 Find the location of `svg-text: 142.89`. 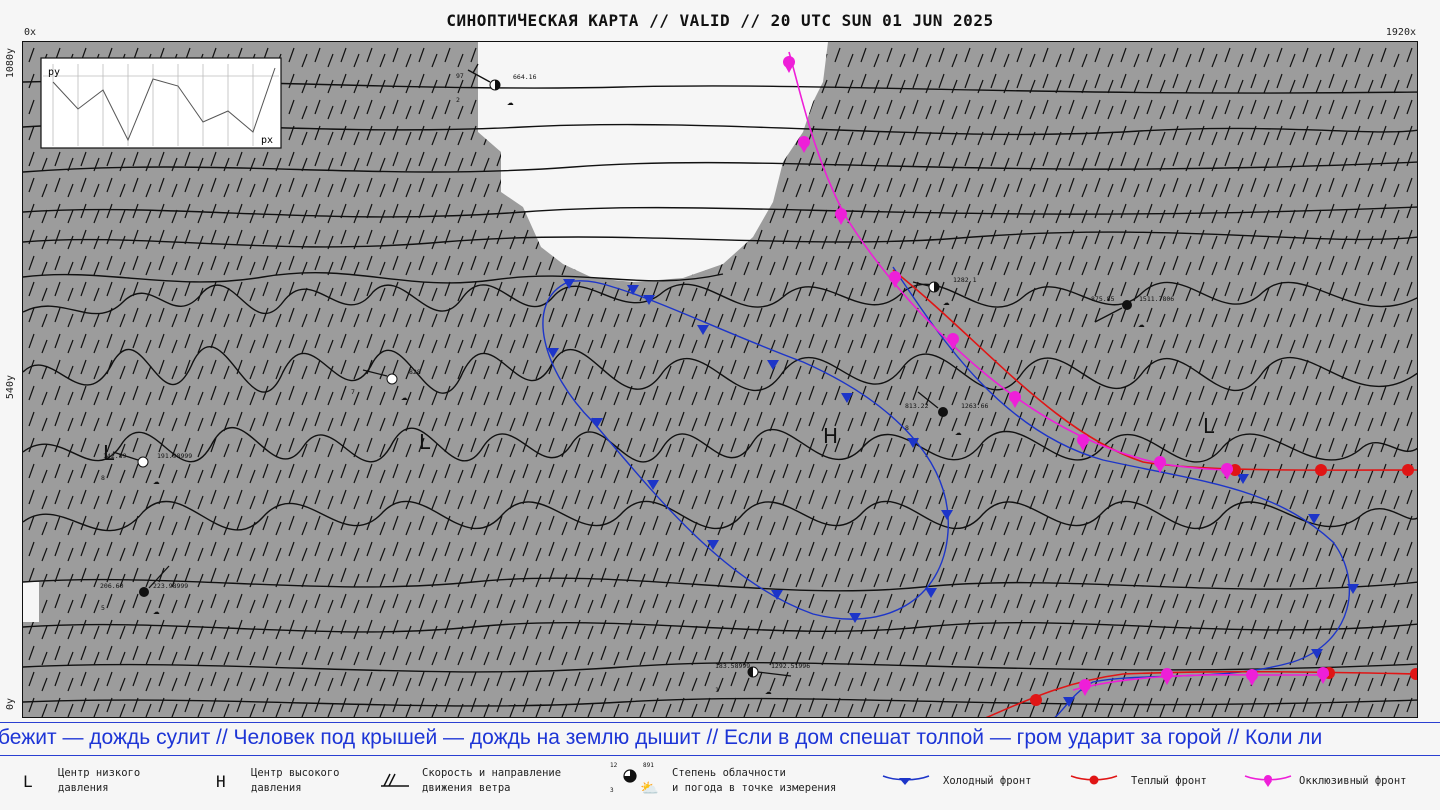

svg-text: 142.89 is located at coordinates (115, 456).